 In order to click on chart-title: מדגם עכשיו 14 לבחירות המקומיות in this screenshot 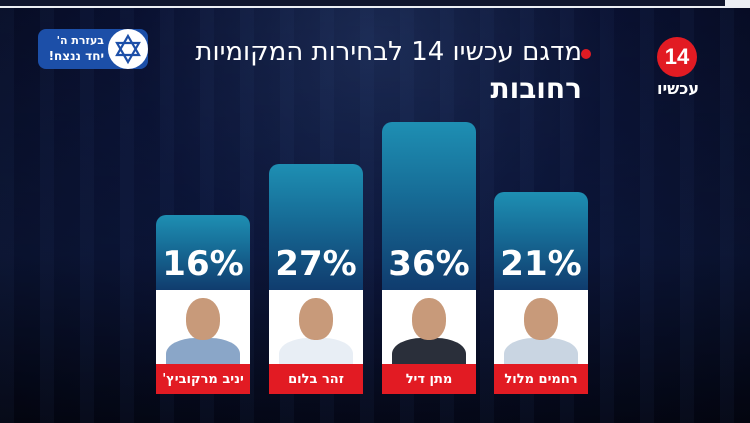, I will do `click(388, 52)`.